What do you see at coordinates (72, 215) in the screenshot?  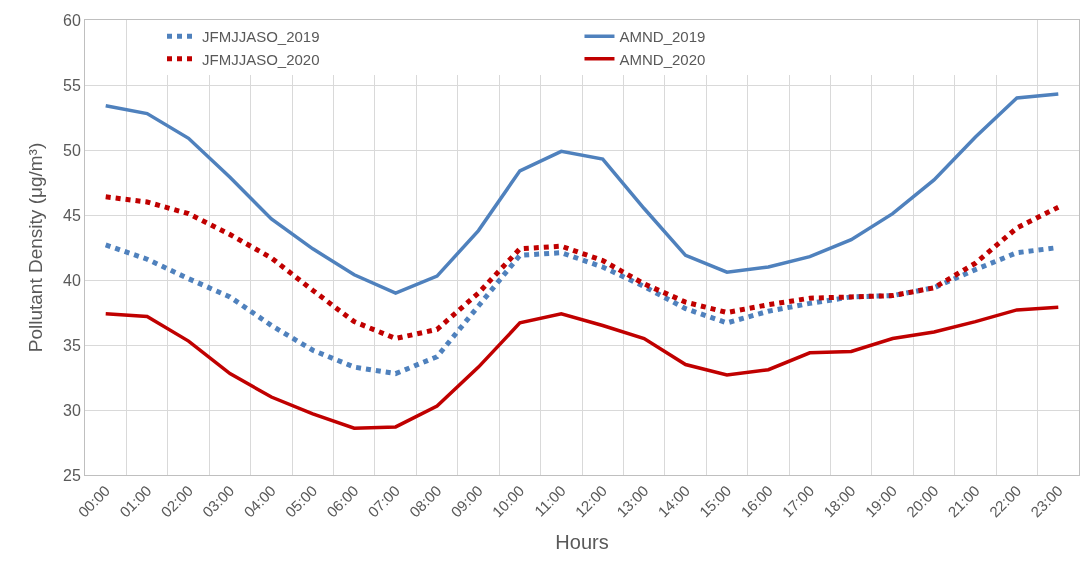 I see `y-tick-label: 45` at bounding box center [72, 215].